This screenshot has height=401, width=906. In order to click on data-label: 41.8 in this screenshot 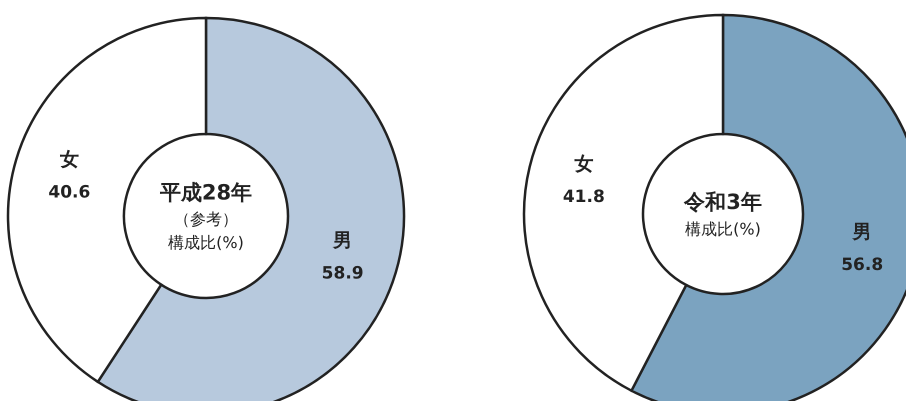, I will do `click(583, 197)`.